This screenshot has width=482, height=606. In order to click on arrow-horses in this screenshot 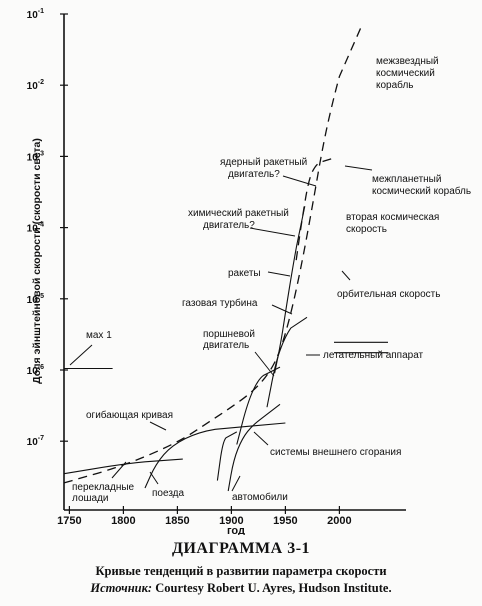, I will do `click(119, 470)`.